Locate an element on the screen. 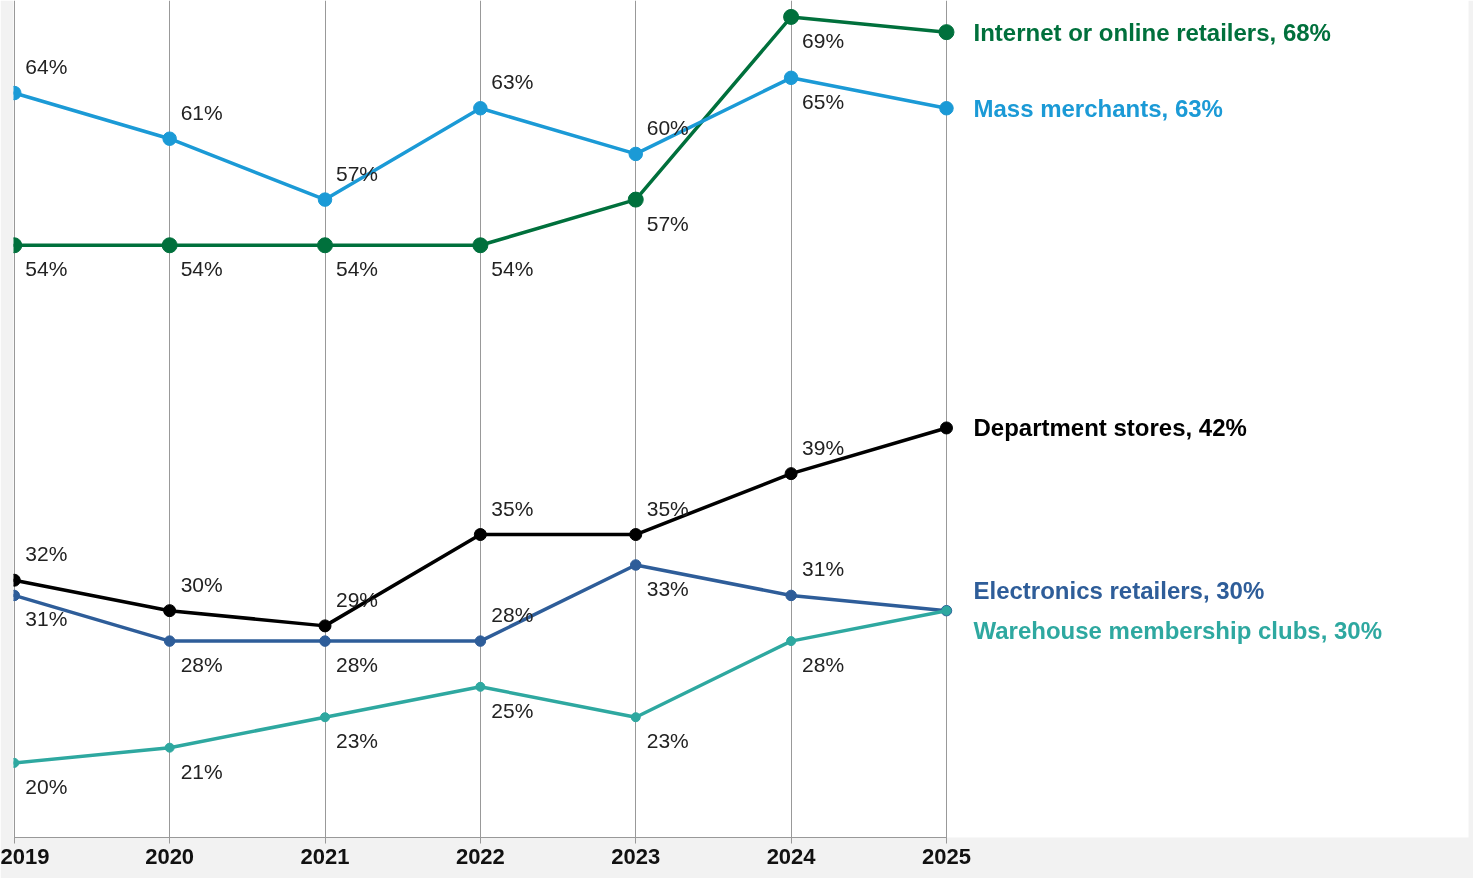 The width and height of the screenshot is (1473, 878). series-label: Internet or online retailers, 68% is located at coordinates (1152, 32).